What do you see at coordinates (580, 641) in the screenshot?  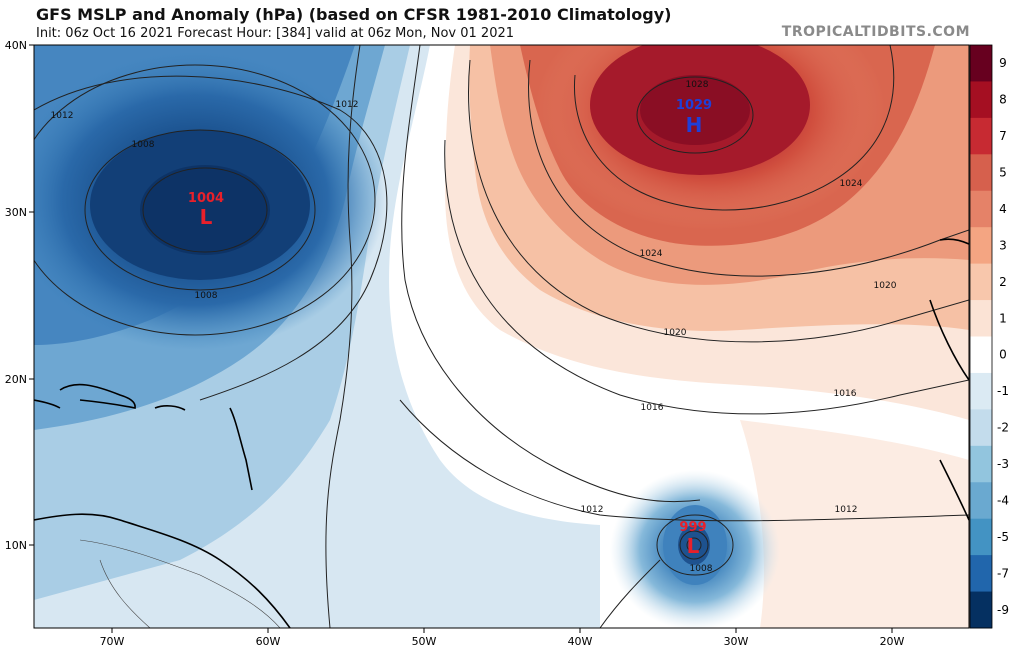 I see `lon-label: 40W` at bounding box center [580, 641].